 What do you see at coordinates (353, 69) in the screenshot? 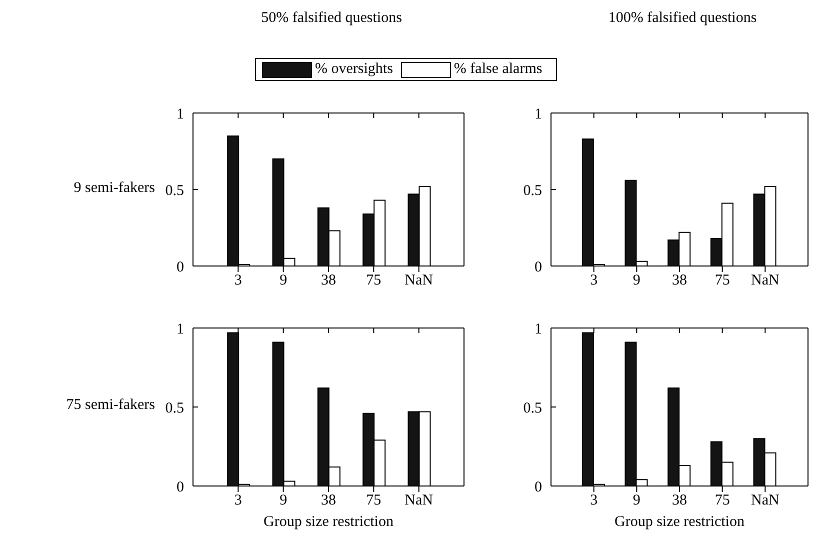
I see `legend-label: % oversights` at bounding box center [353, 69].